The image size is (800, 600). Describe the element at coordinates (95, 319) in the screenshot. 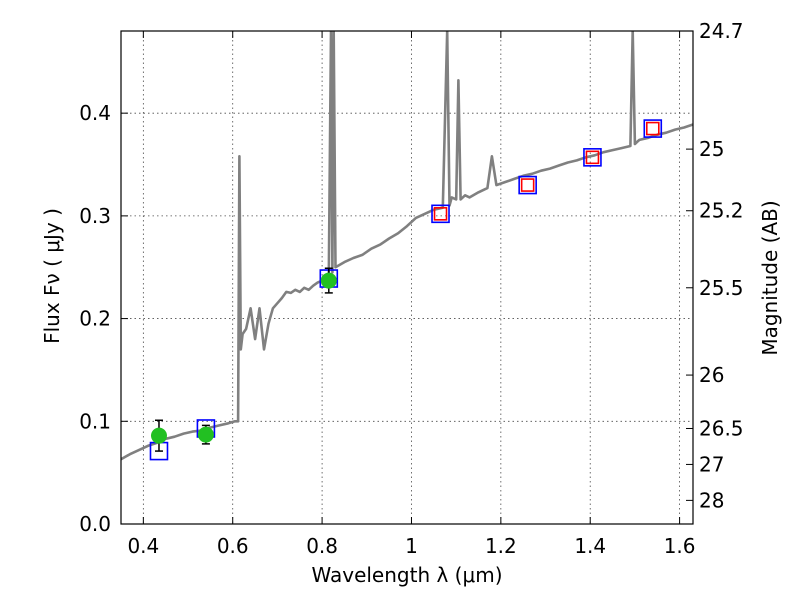

I see `y-tick-label: 0.2` at that location.